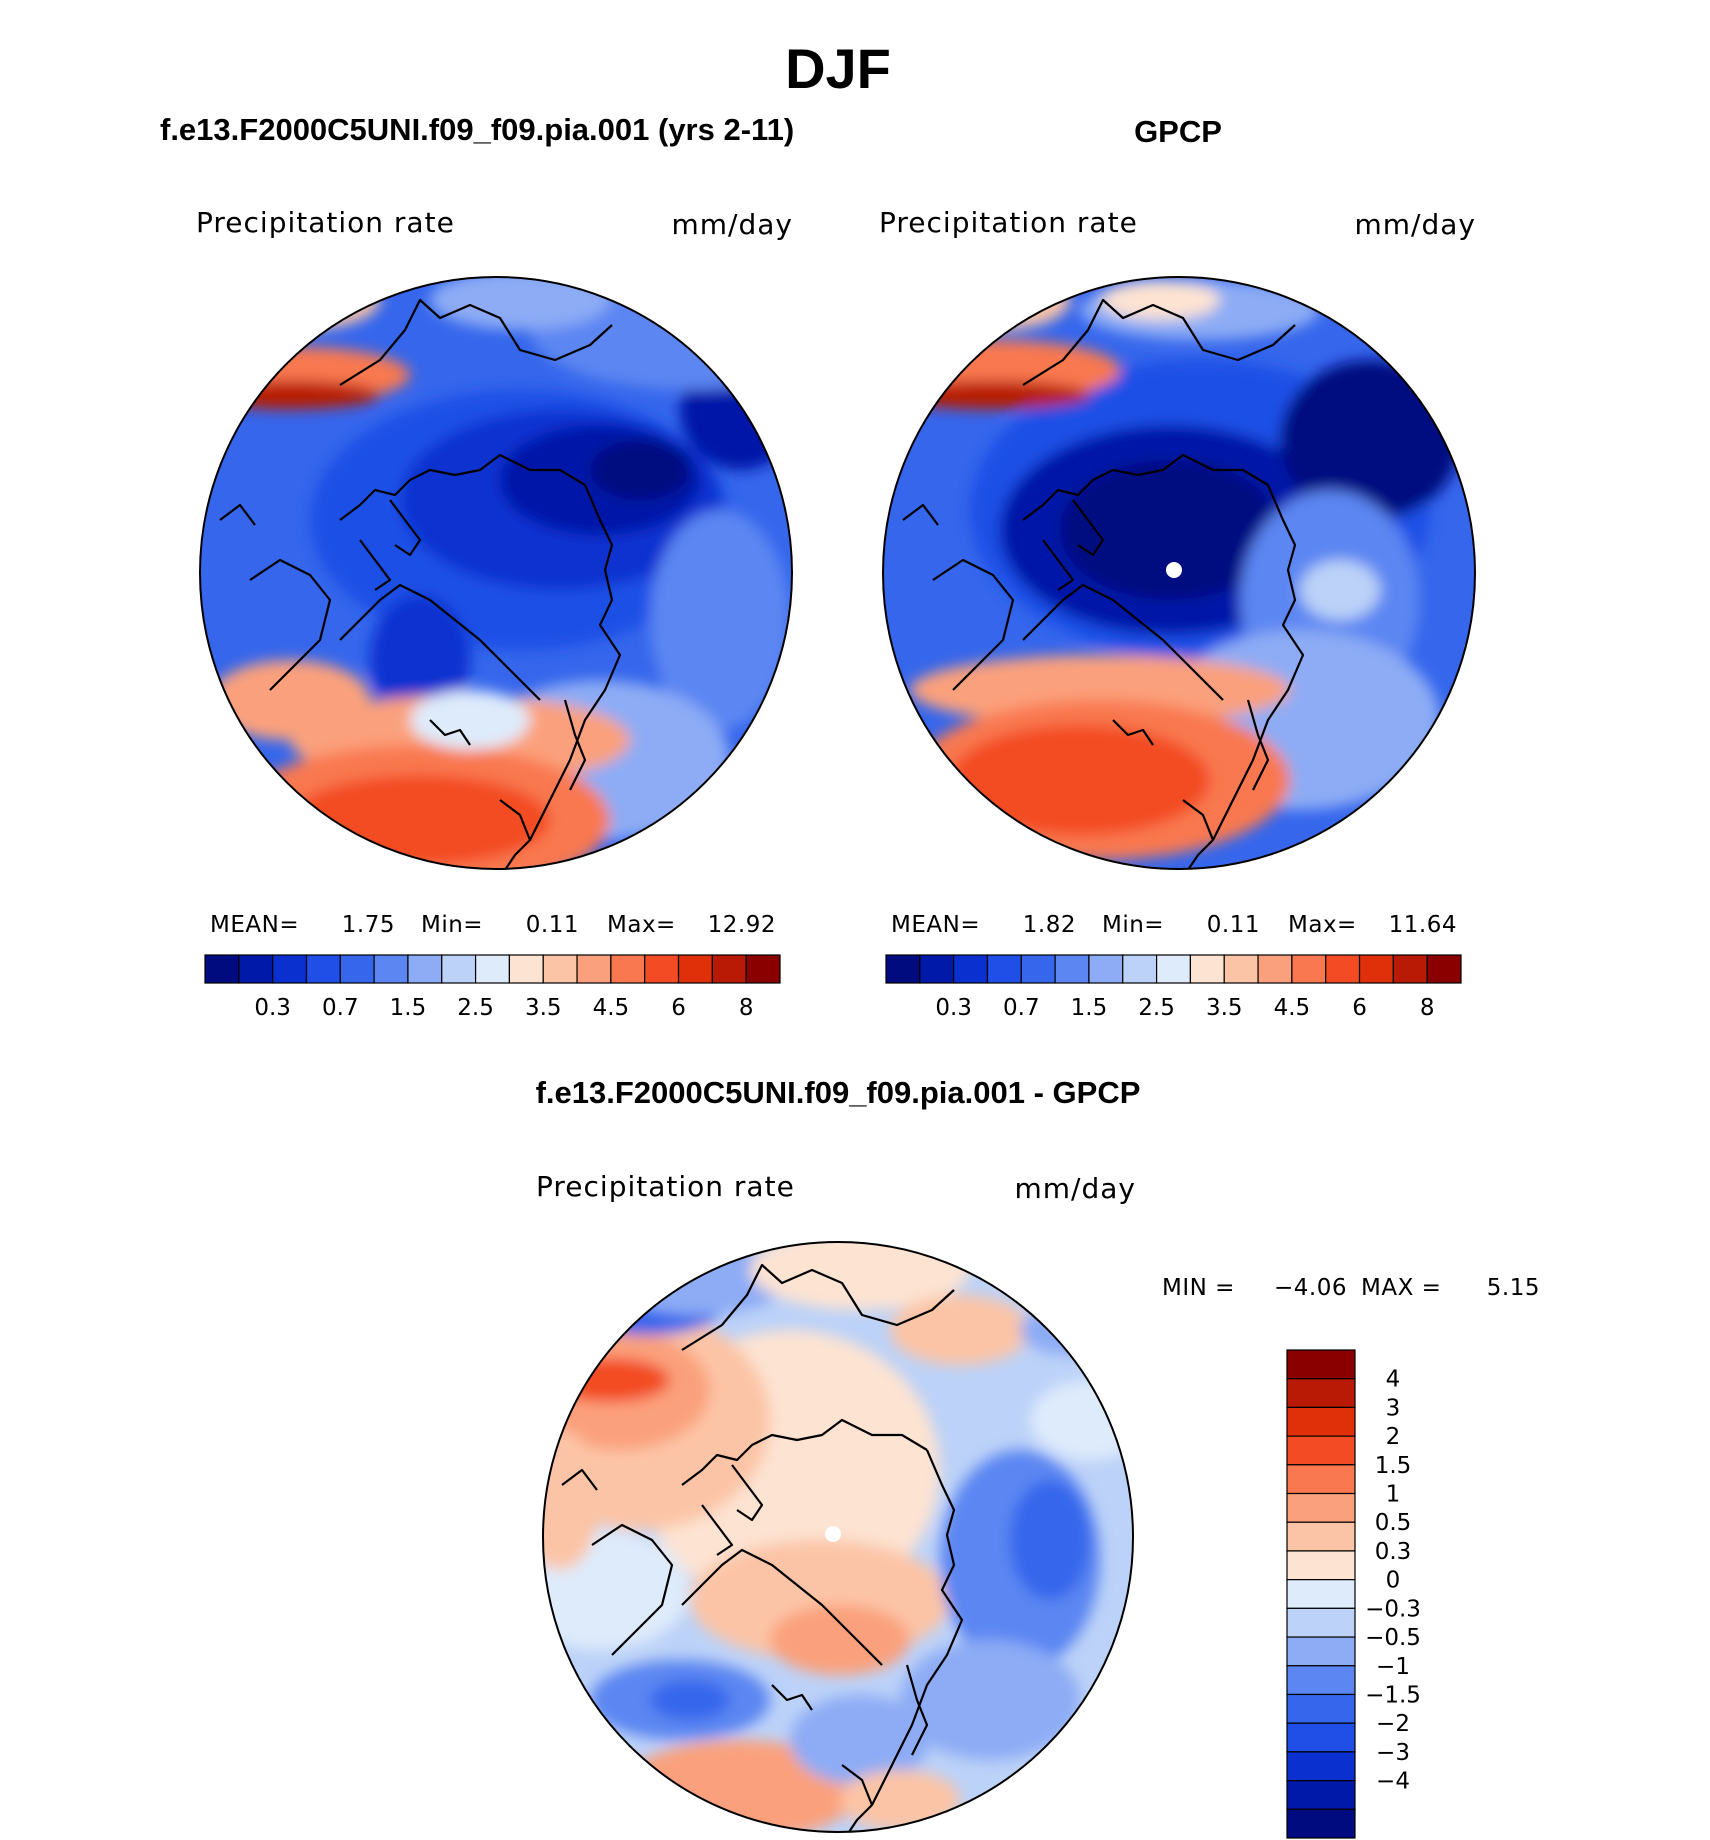 Image resolution: width=1710 pixels, height=1840 pixels. What do you see at coordinates (475, 1008) in the screenshot?
I see `model-colorbar-tick-label: 2.5` at bounding box center [475, 1008].